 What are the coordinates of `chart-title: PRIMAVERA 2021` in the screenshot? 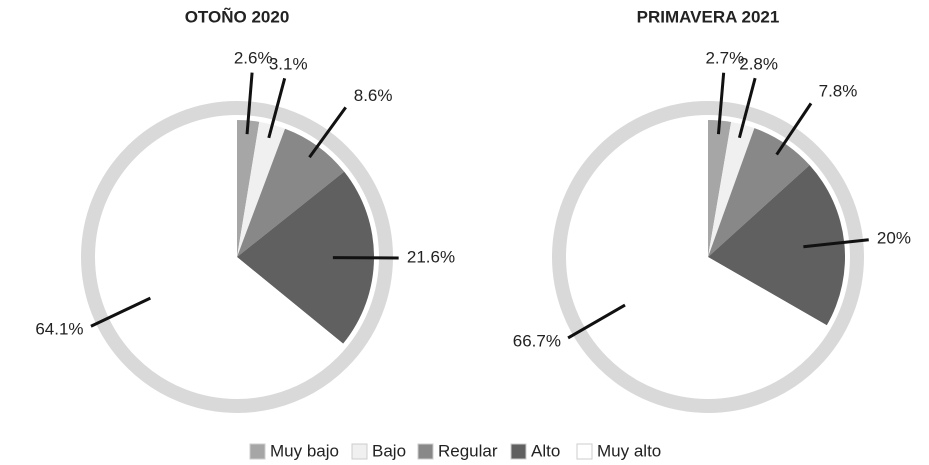 It's located at (708, 16).